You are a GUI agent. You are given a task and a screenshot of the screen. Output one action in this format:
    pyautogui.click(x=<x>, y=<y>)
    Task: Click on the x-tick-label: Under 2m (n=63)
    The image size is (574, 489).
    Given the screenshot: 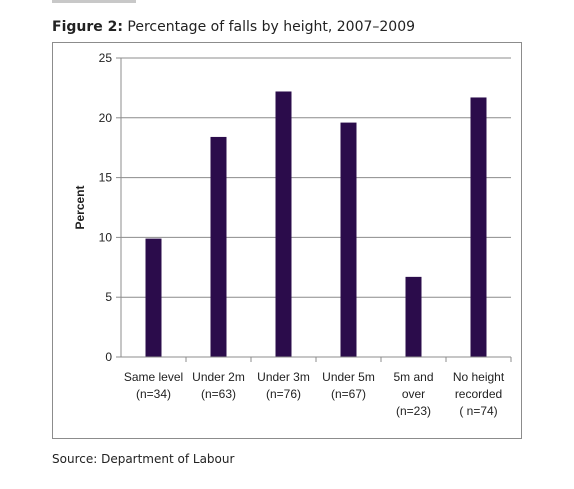 What is the action you would take?
    pyautogui.click(x=218, y=385)
    